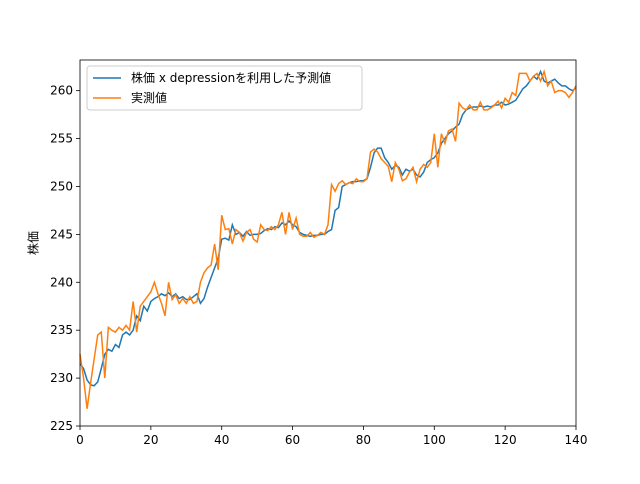 The width and height of the screenshot is (640, 484). Describe the element at coordinates (576, 440) in the screenshot. I see `x-tick-label: 140` at that location.